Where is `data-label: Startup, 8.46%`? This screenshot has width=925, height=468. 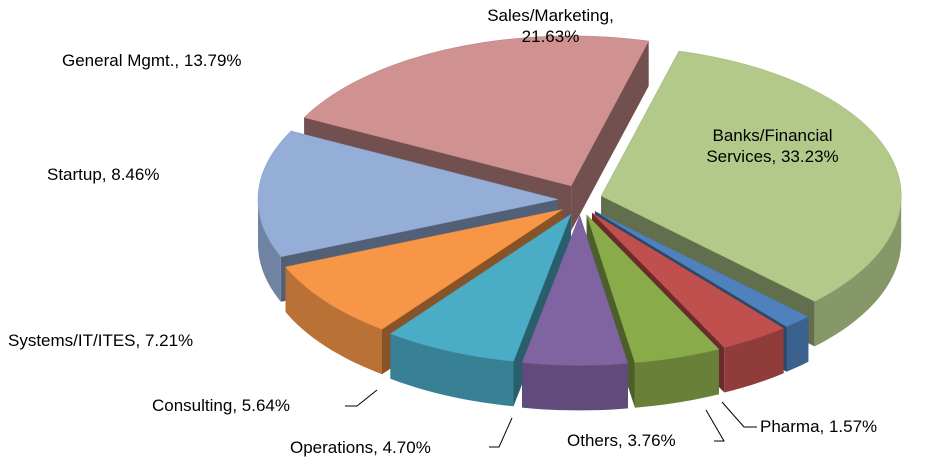 data-label: Startup, 8.46% is located at coordinates (103, 174).